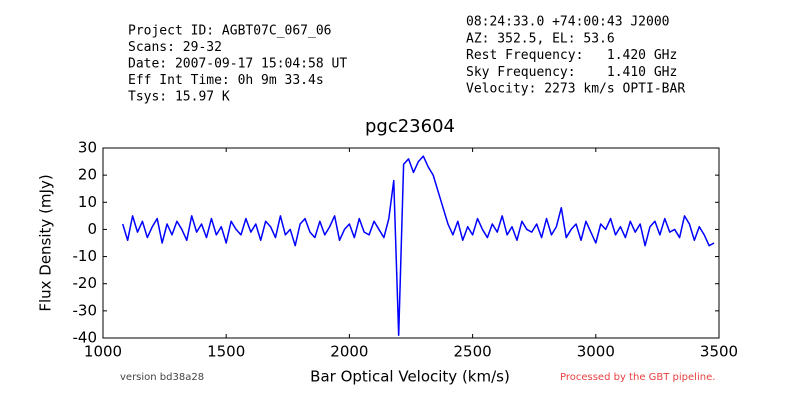 This screenshot has height=400, width=800. I want to click on x-tick-label: 3000, so click(596, 352).